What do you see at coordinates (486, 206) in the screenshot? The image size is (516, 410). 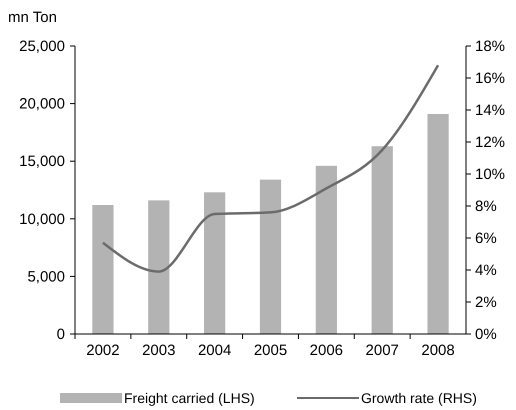 I see `y2-tick-label: 8%` at bounding box center [486, 206].